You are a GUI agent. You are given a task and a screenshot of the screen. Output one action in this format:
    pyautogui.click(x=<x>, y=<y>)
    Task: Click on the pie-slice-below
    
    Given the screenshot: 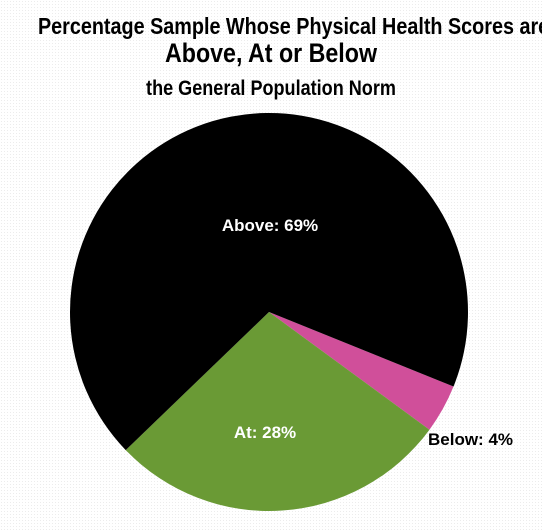 What is the action you would take?
    pyautogui.click(x=361, y=371)
    